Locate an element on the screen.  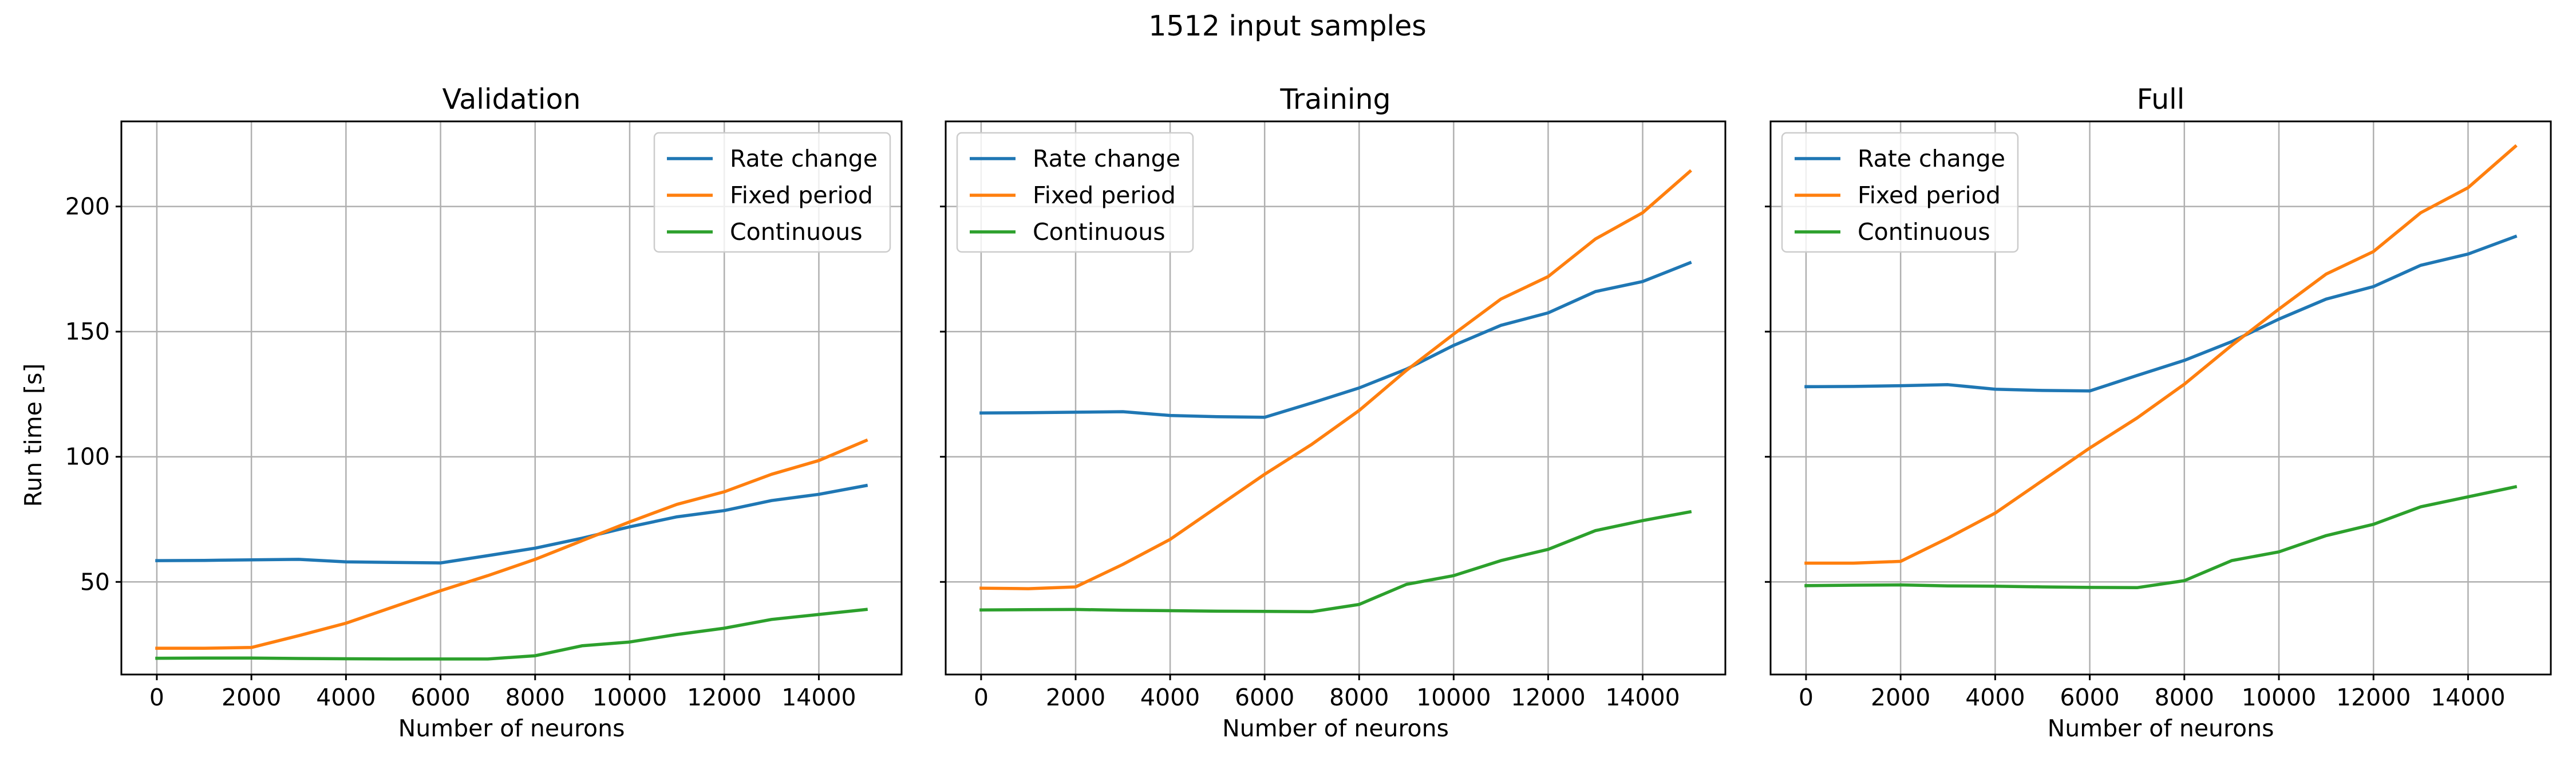
series-line-fixed-period is located at coordinates (511, 544).